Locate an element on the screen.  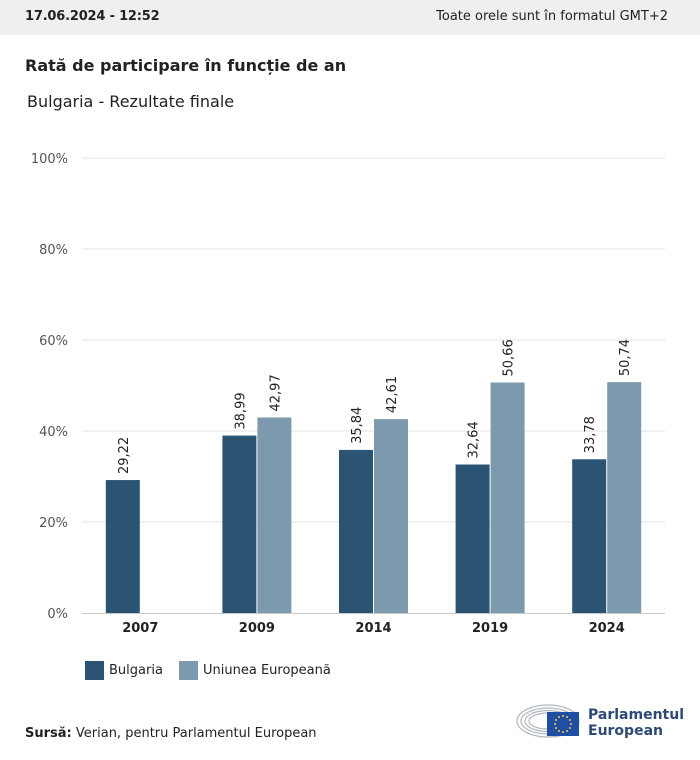
y-tick-label: 0% is located at coordinates (57, 614).